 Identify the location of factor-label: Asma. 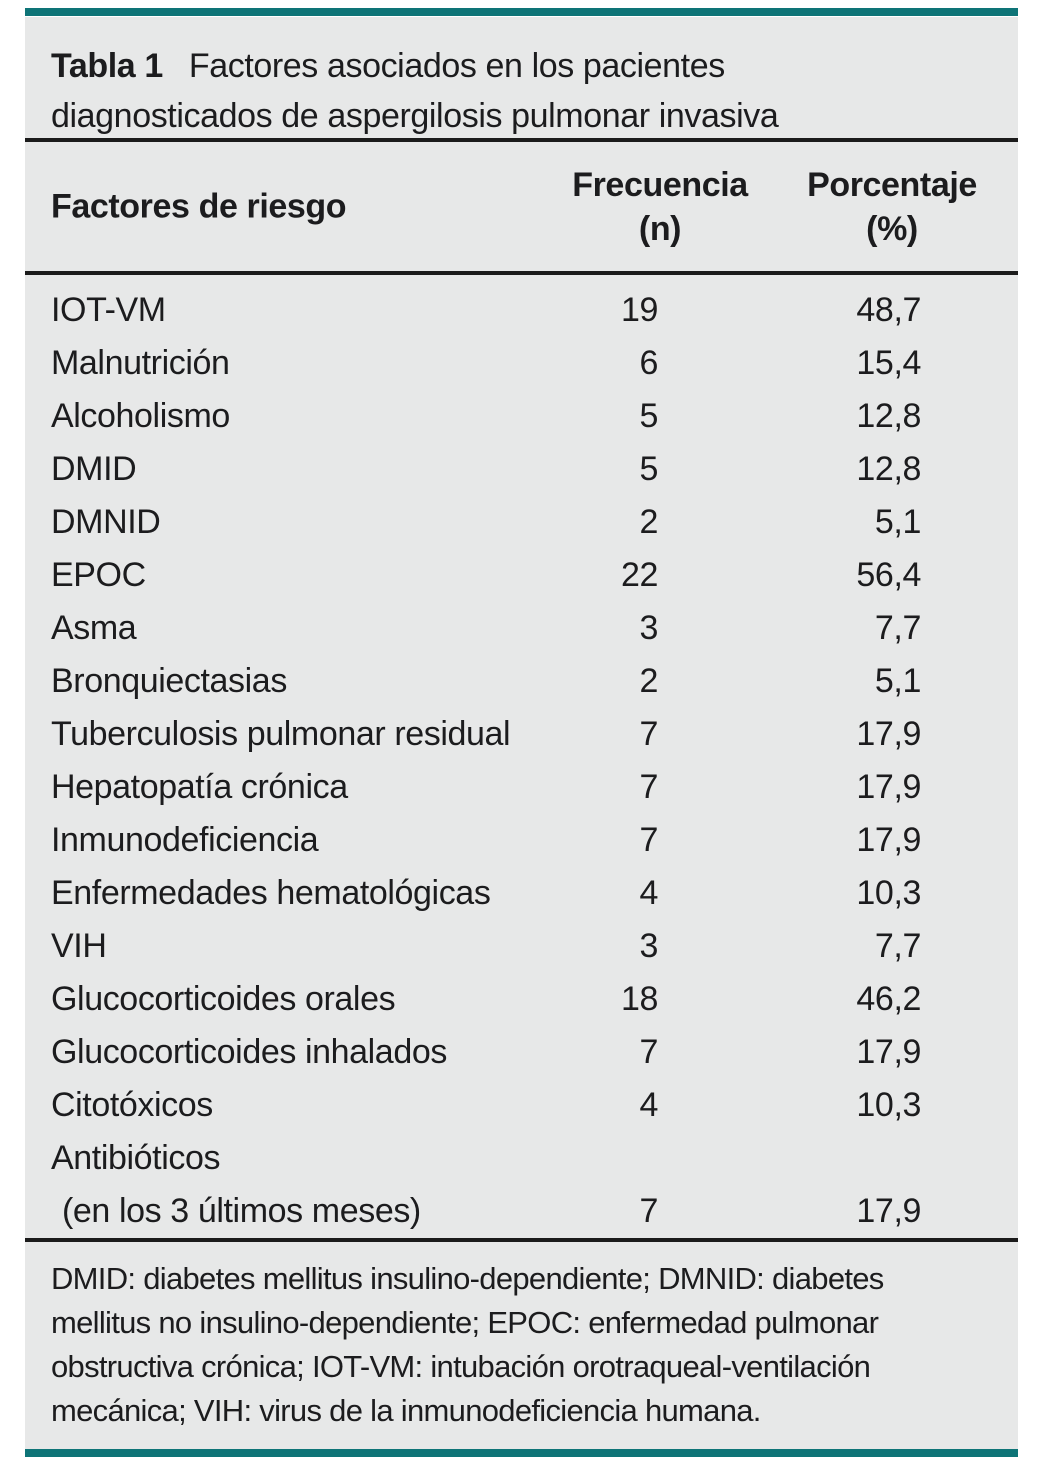
(94, 628).